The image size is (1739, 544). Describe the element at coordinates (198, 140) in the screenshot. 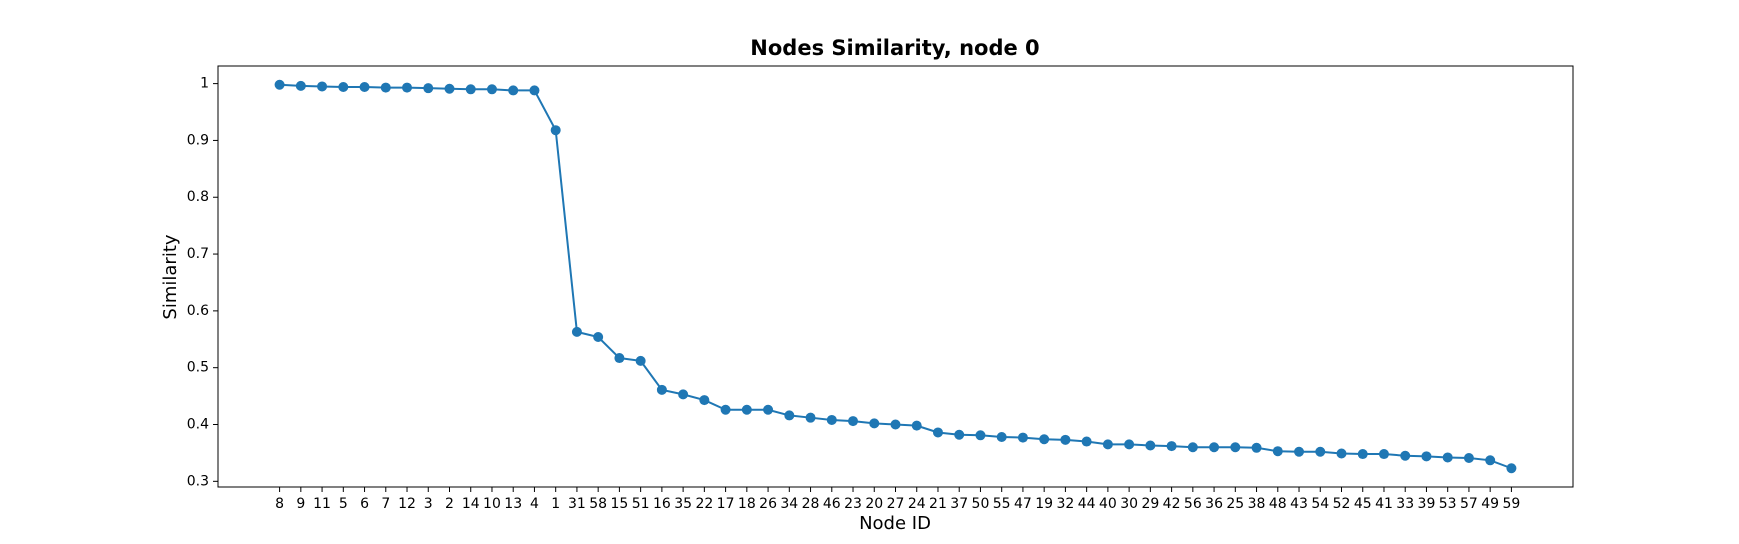

I see `y-tick-label: 0.9` at that location.